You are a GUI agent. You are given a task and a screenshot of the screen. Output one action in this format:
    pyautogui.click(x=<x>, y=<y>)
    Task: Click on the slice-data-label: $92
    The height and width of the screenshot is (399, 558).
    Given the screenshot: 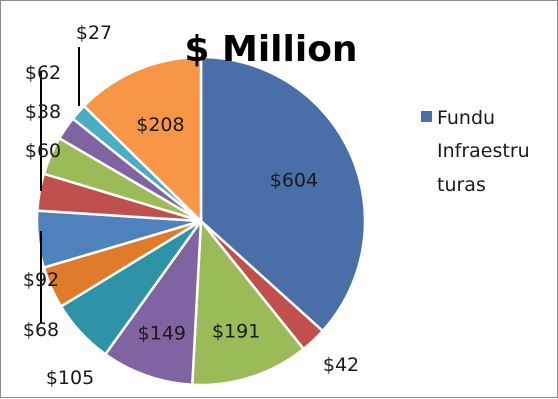 What is the action you would take?
    pyautogui.click(x=41, y=280)
    